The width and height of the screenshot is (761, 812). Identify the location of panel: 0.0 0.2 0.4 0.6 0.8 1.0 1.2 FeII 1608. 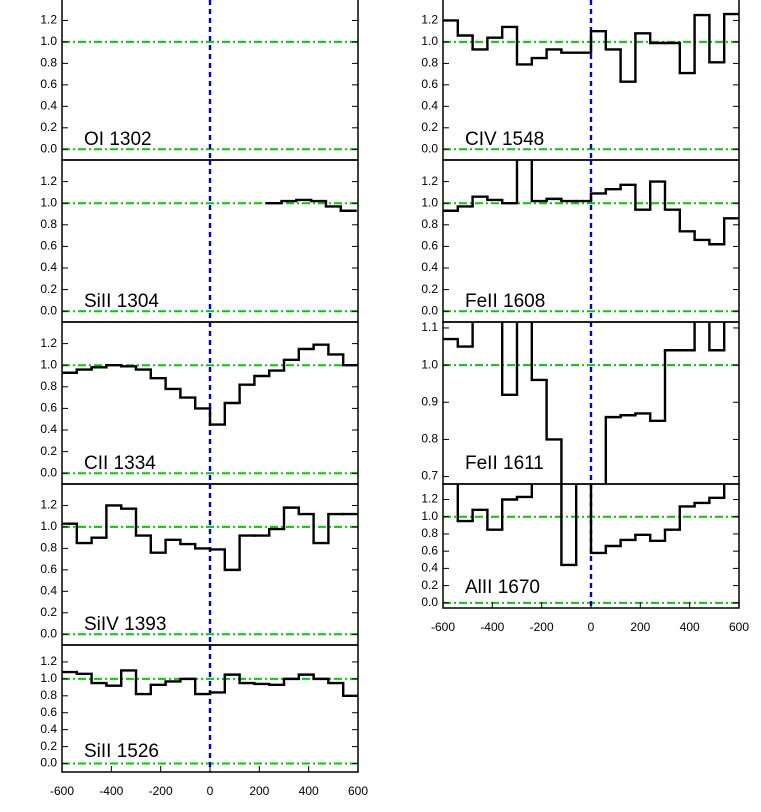
(580, 241).